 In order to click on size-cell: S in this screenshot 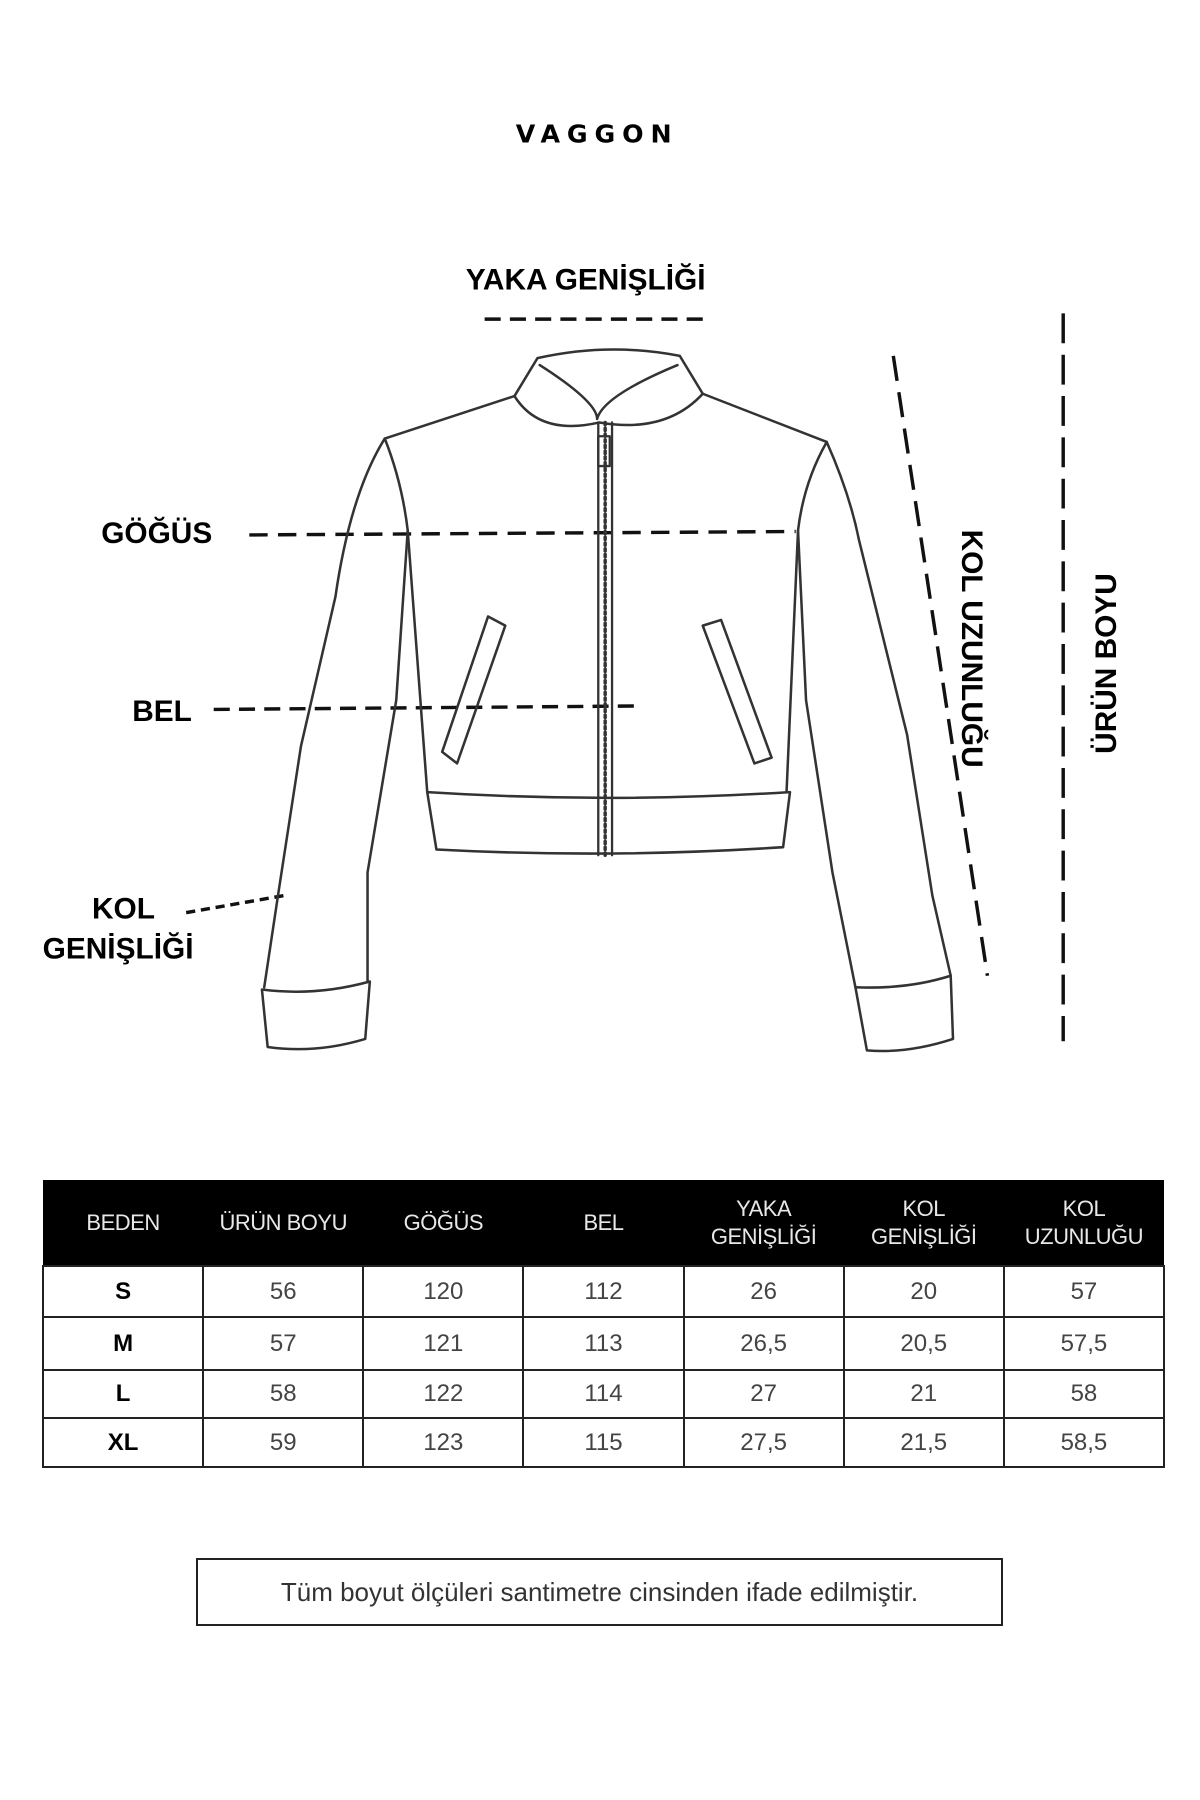, I will do `click(123, 1291)`.